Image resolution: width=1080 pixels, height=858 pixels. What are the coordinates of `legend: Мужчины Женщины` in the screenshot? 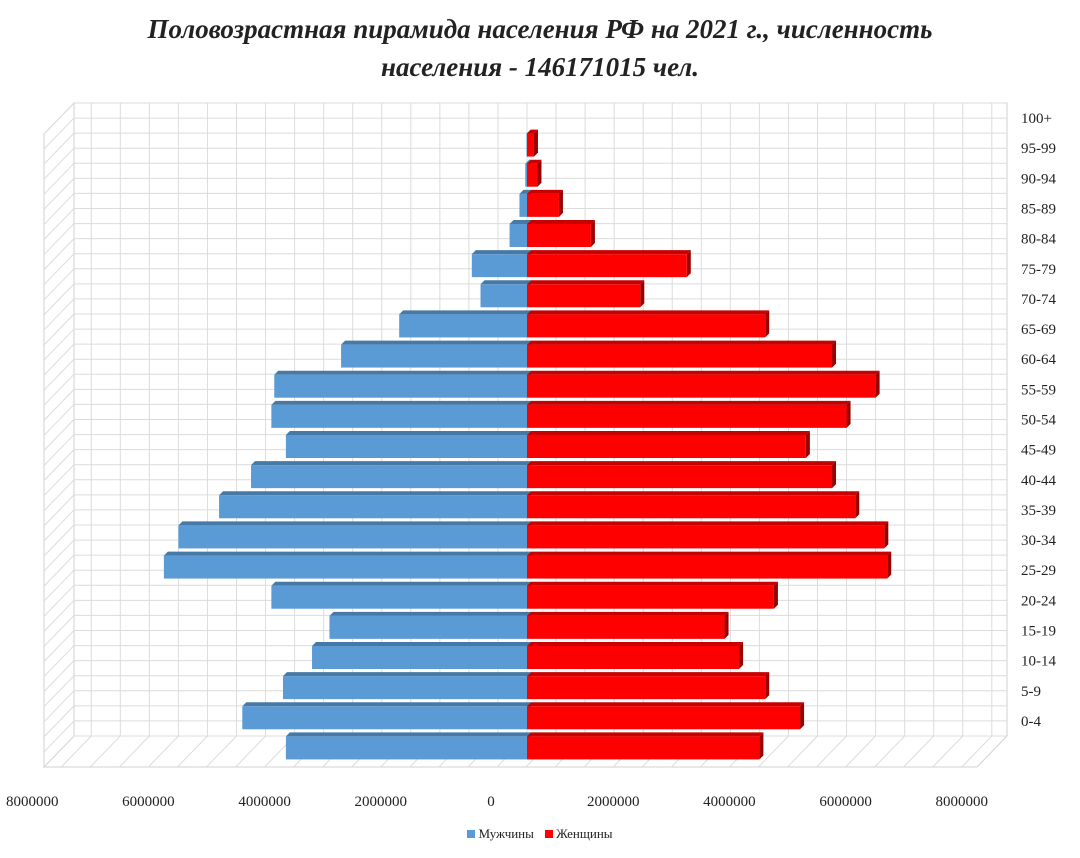 It's located at (540, 834).